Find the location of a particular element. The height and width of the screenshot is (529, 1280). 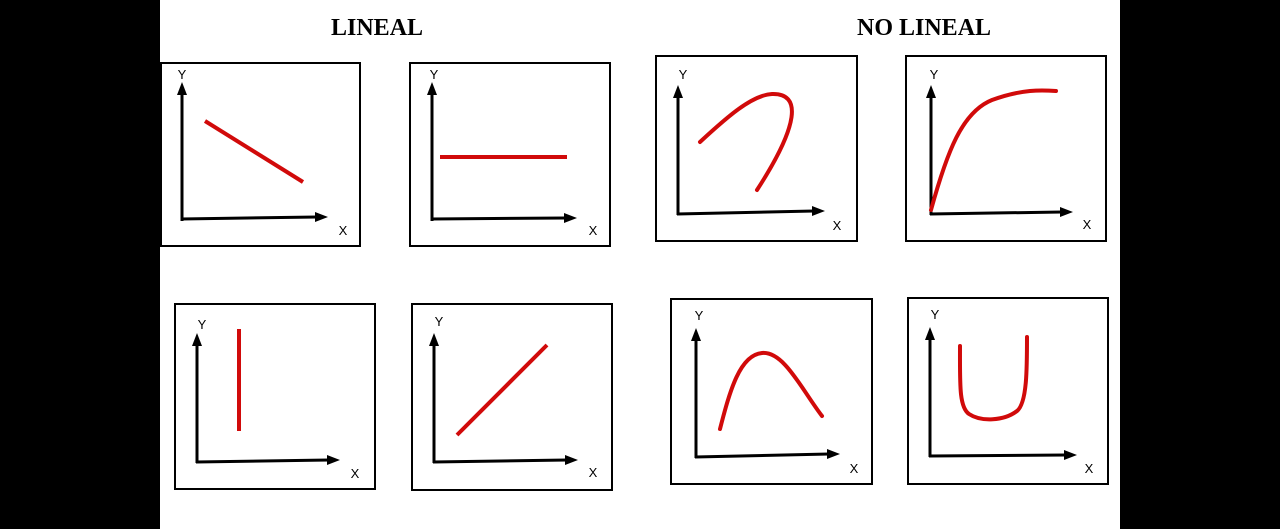

graph-horizontal-line: Y X is located at coordinates (512, 152).